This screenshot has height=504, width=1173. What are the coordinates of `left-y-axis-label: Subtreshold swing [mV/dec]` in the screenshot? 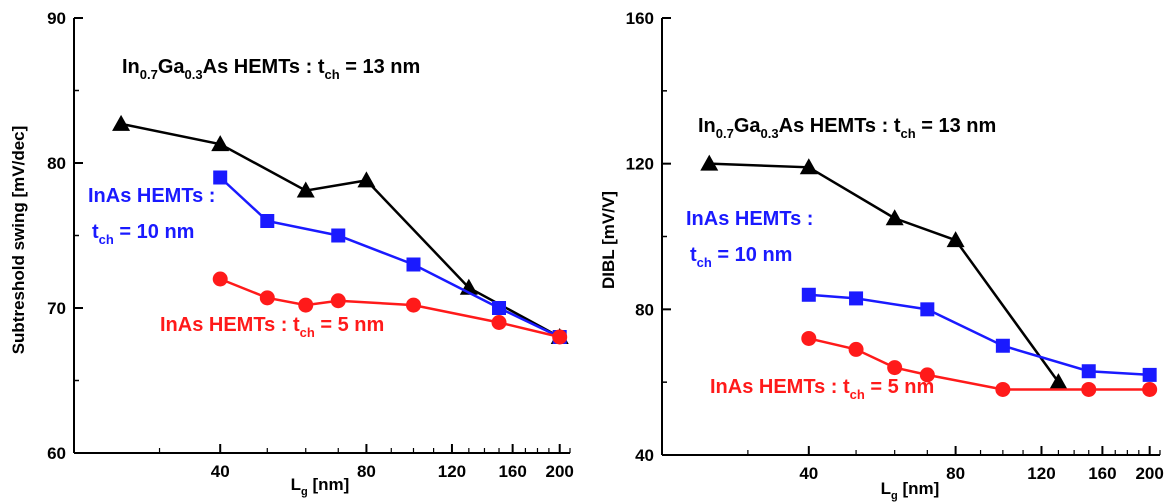 It's located at (18, 240).